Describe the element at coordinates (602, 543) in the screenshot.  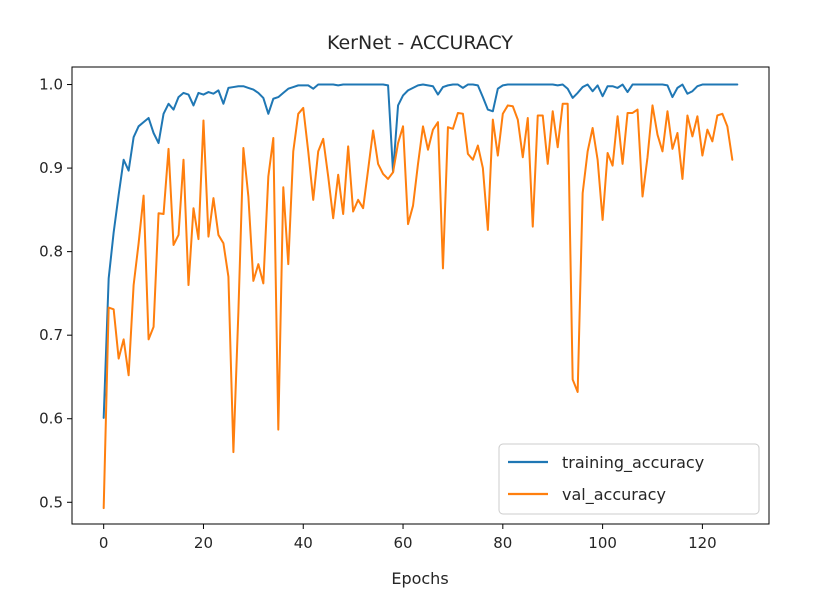
I see `x-tick-label: 100` at that location.